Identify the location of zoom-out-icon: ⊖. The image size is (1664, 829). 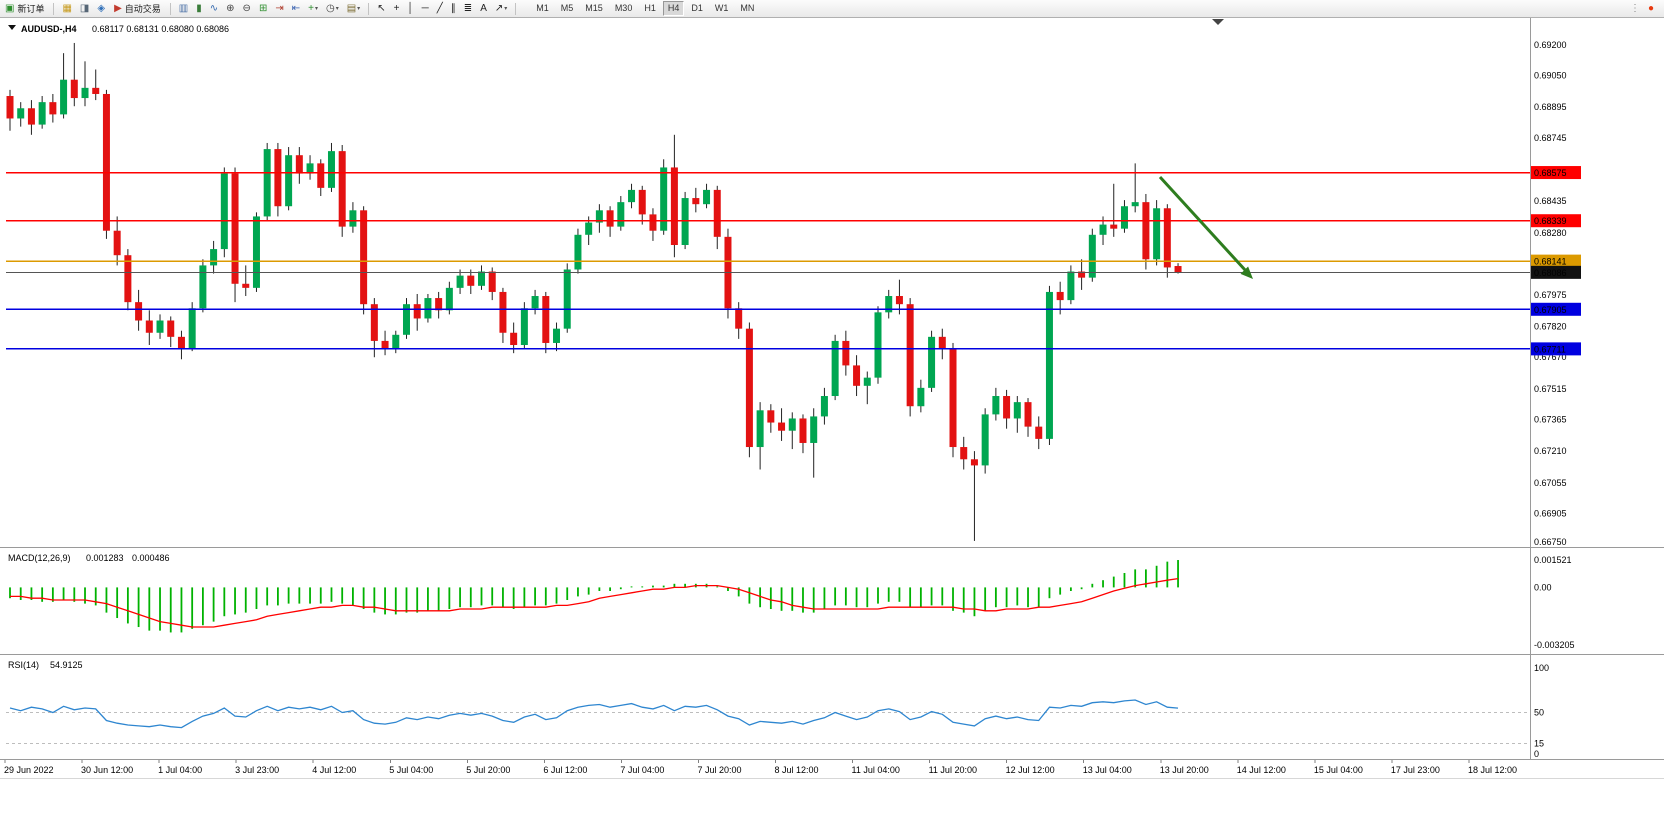
(247, 8).